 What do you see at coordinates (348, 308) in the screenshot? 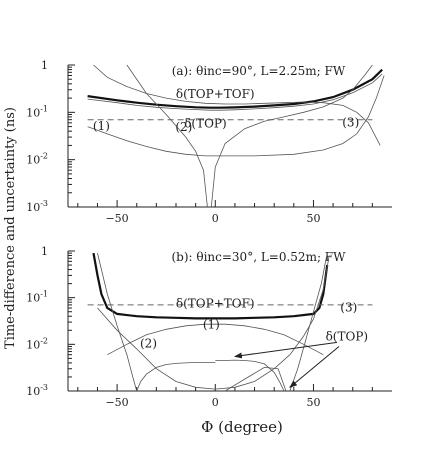
I see `panel-b-annotation: (3)` at bounding box center [348, 308].